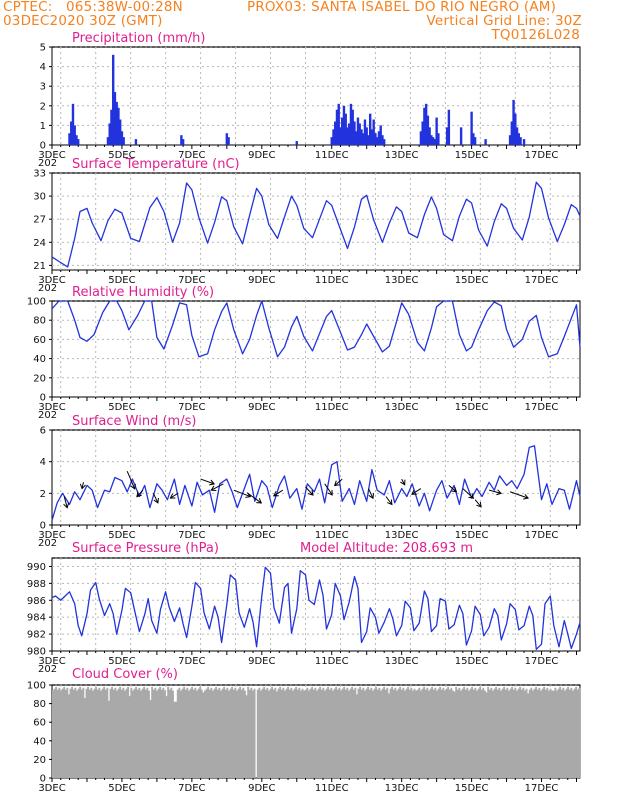 The width and height of the screenshot is (618, 800). Describe the element at coordinates (332, 280) in the screenshot. I see `temp-x-tick-label: 11DEC` at that location.